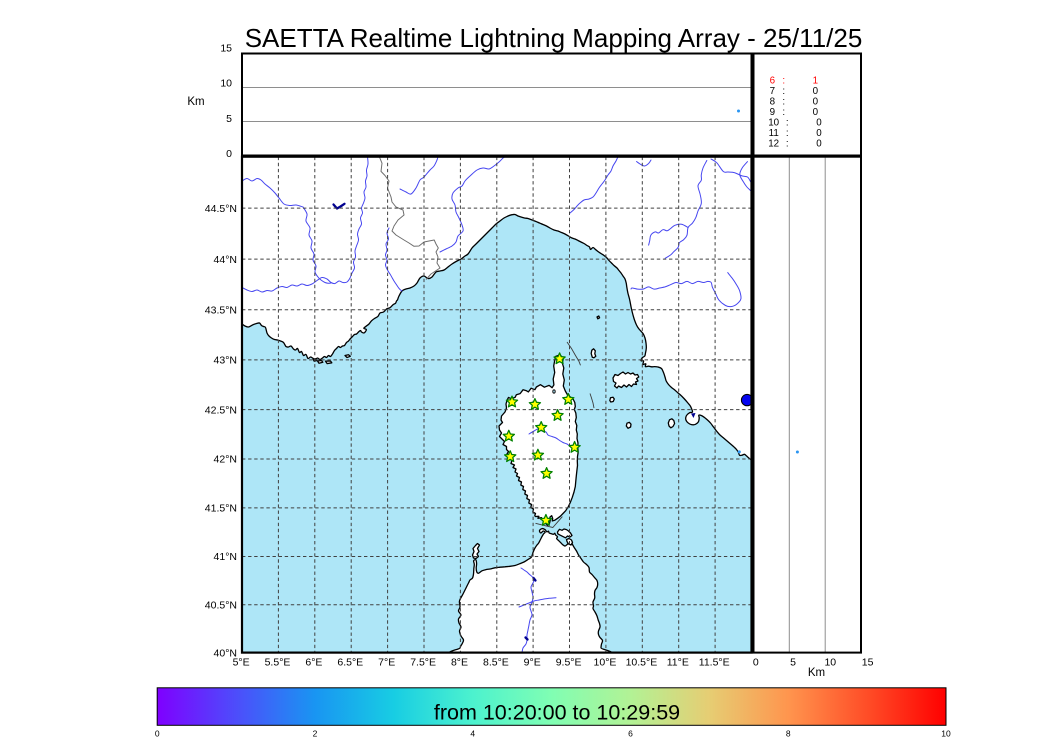 This screenshot has height=750, width=1050. I want to click on svg-text: 4, so click(472, 734).